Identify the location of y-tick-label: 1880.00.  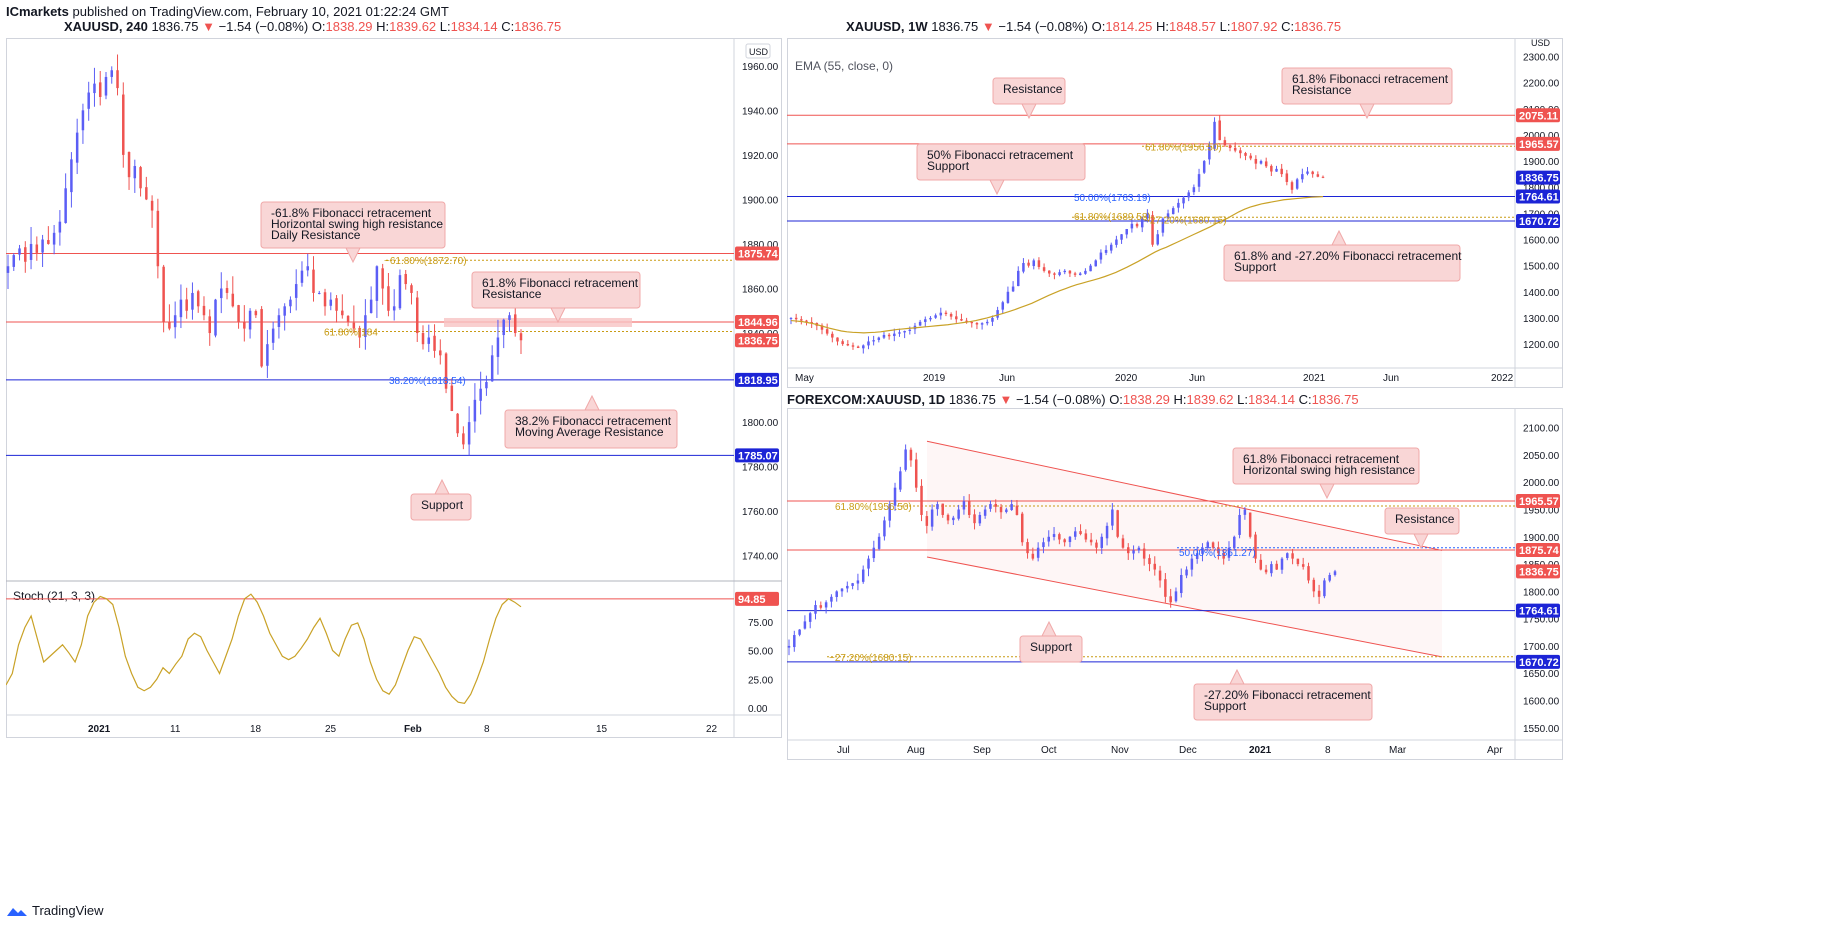
(760, 245).